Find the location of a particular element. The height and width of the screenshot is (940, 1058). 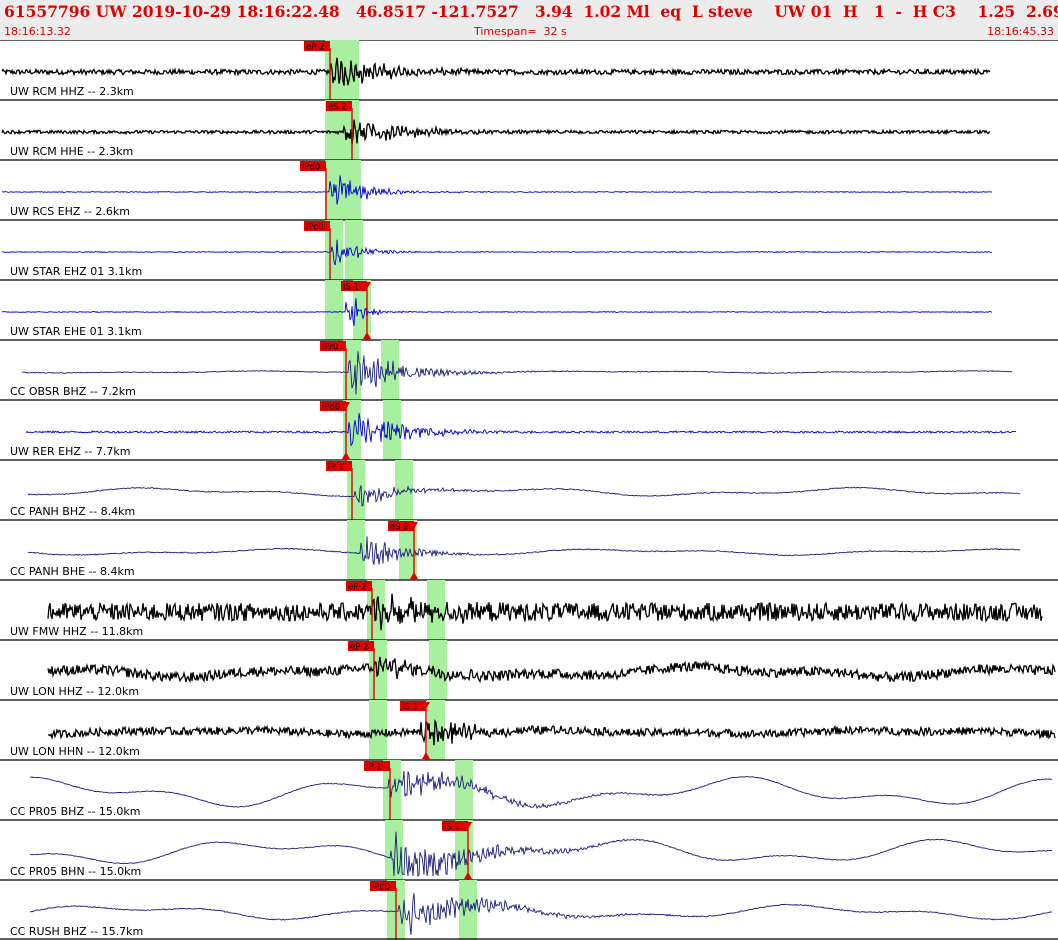

station-label: UW RER EHZ -- 7.7km is located at coordinates (70, 451).